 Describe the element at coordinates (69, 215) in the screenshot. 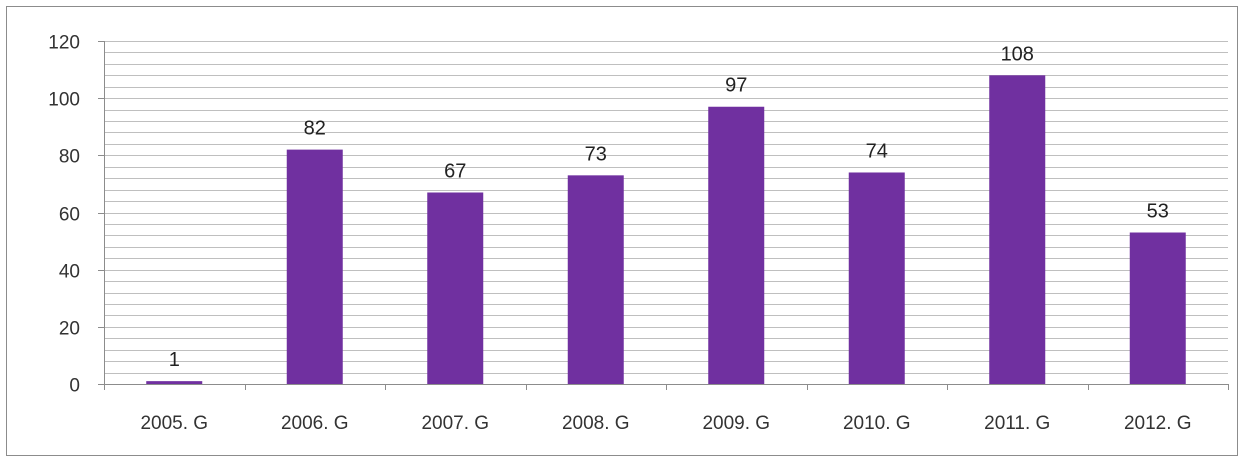

I see `y-tick-label: 60` at that location.